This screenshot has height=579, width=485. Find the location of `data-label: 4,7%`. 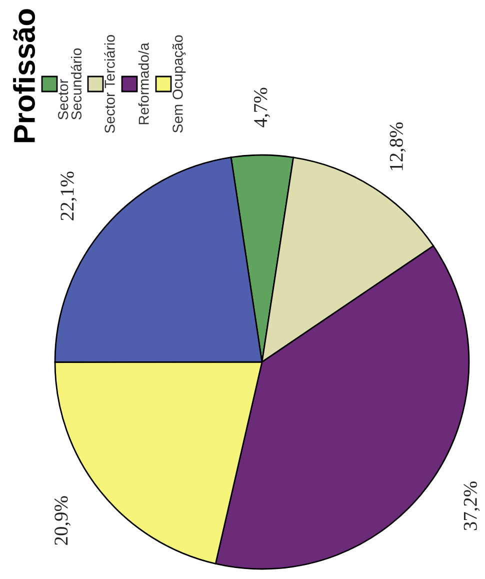

data-label: 4,7% is located at coordinates (262, 108).